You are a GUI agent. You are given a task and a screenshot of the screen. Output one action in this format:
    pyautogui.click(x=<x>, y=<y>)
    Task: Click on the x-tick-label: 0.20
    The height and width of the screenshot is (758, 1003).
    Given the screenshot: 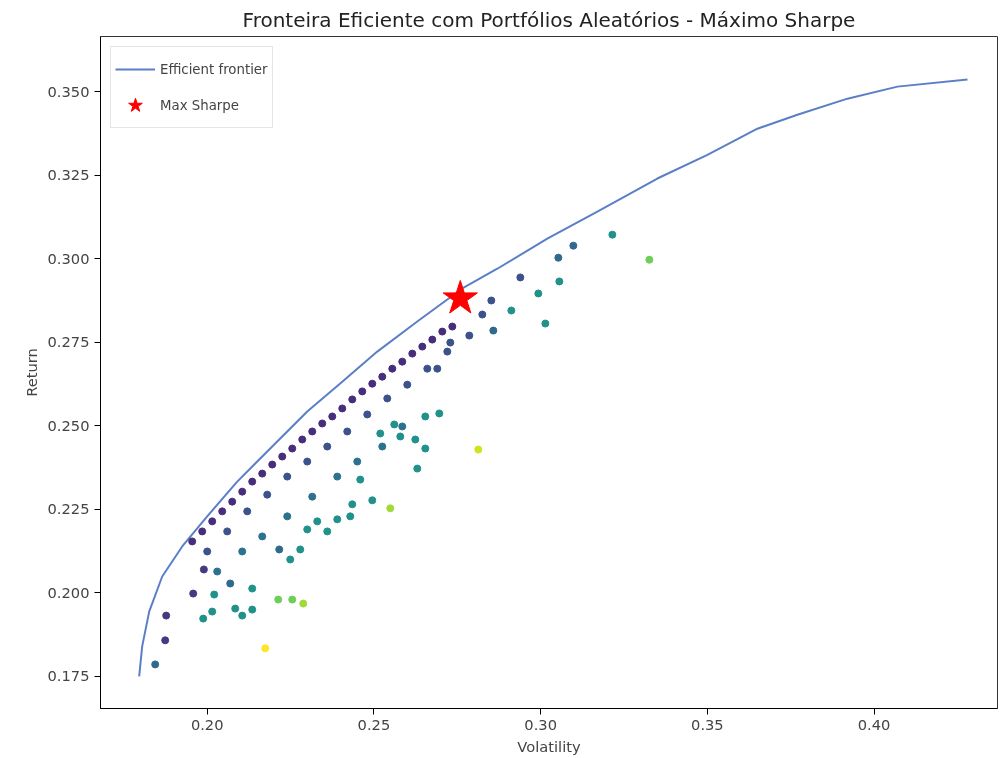 What is the action you would take?
    pyautogui.click(x=207, y=724)
    